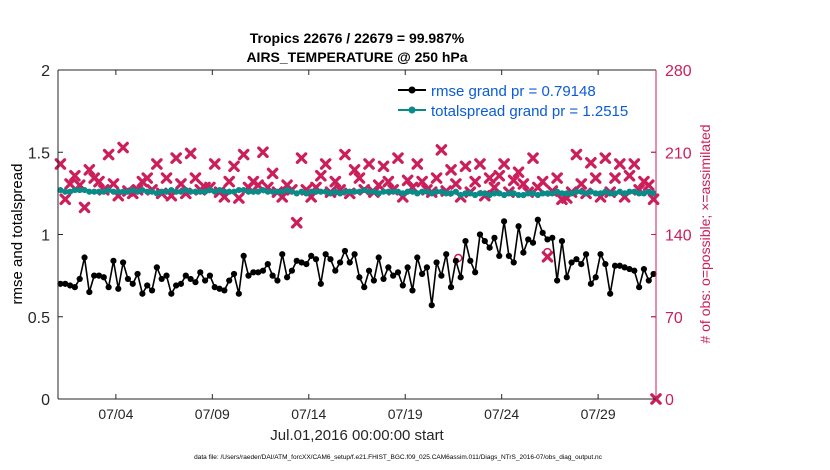 This screenshot has height=470, width=830. I want to click on obs-possible-point, so click(547, 252).